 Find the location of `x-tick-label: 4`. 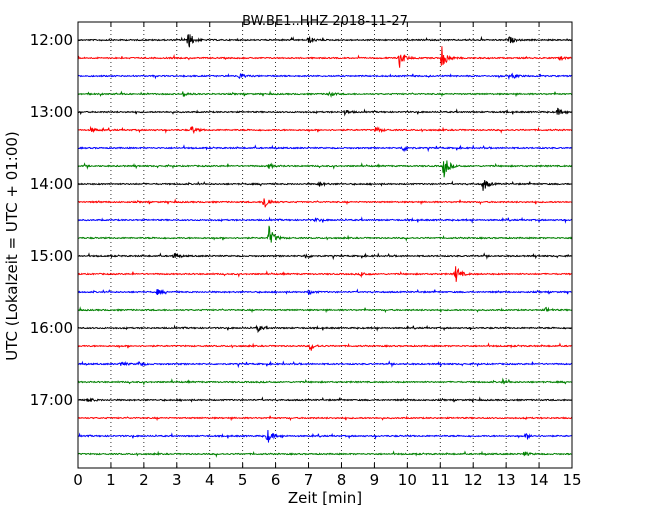

x-tick-label: 4 is located at coordinates (210, 480).